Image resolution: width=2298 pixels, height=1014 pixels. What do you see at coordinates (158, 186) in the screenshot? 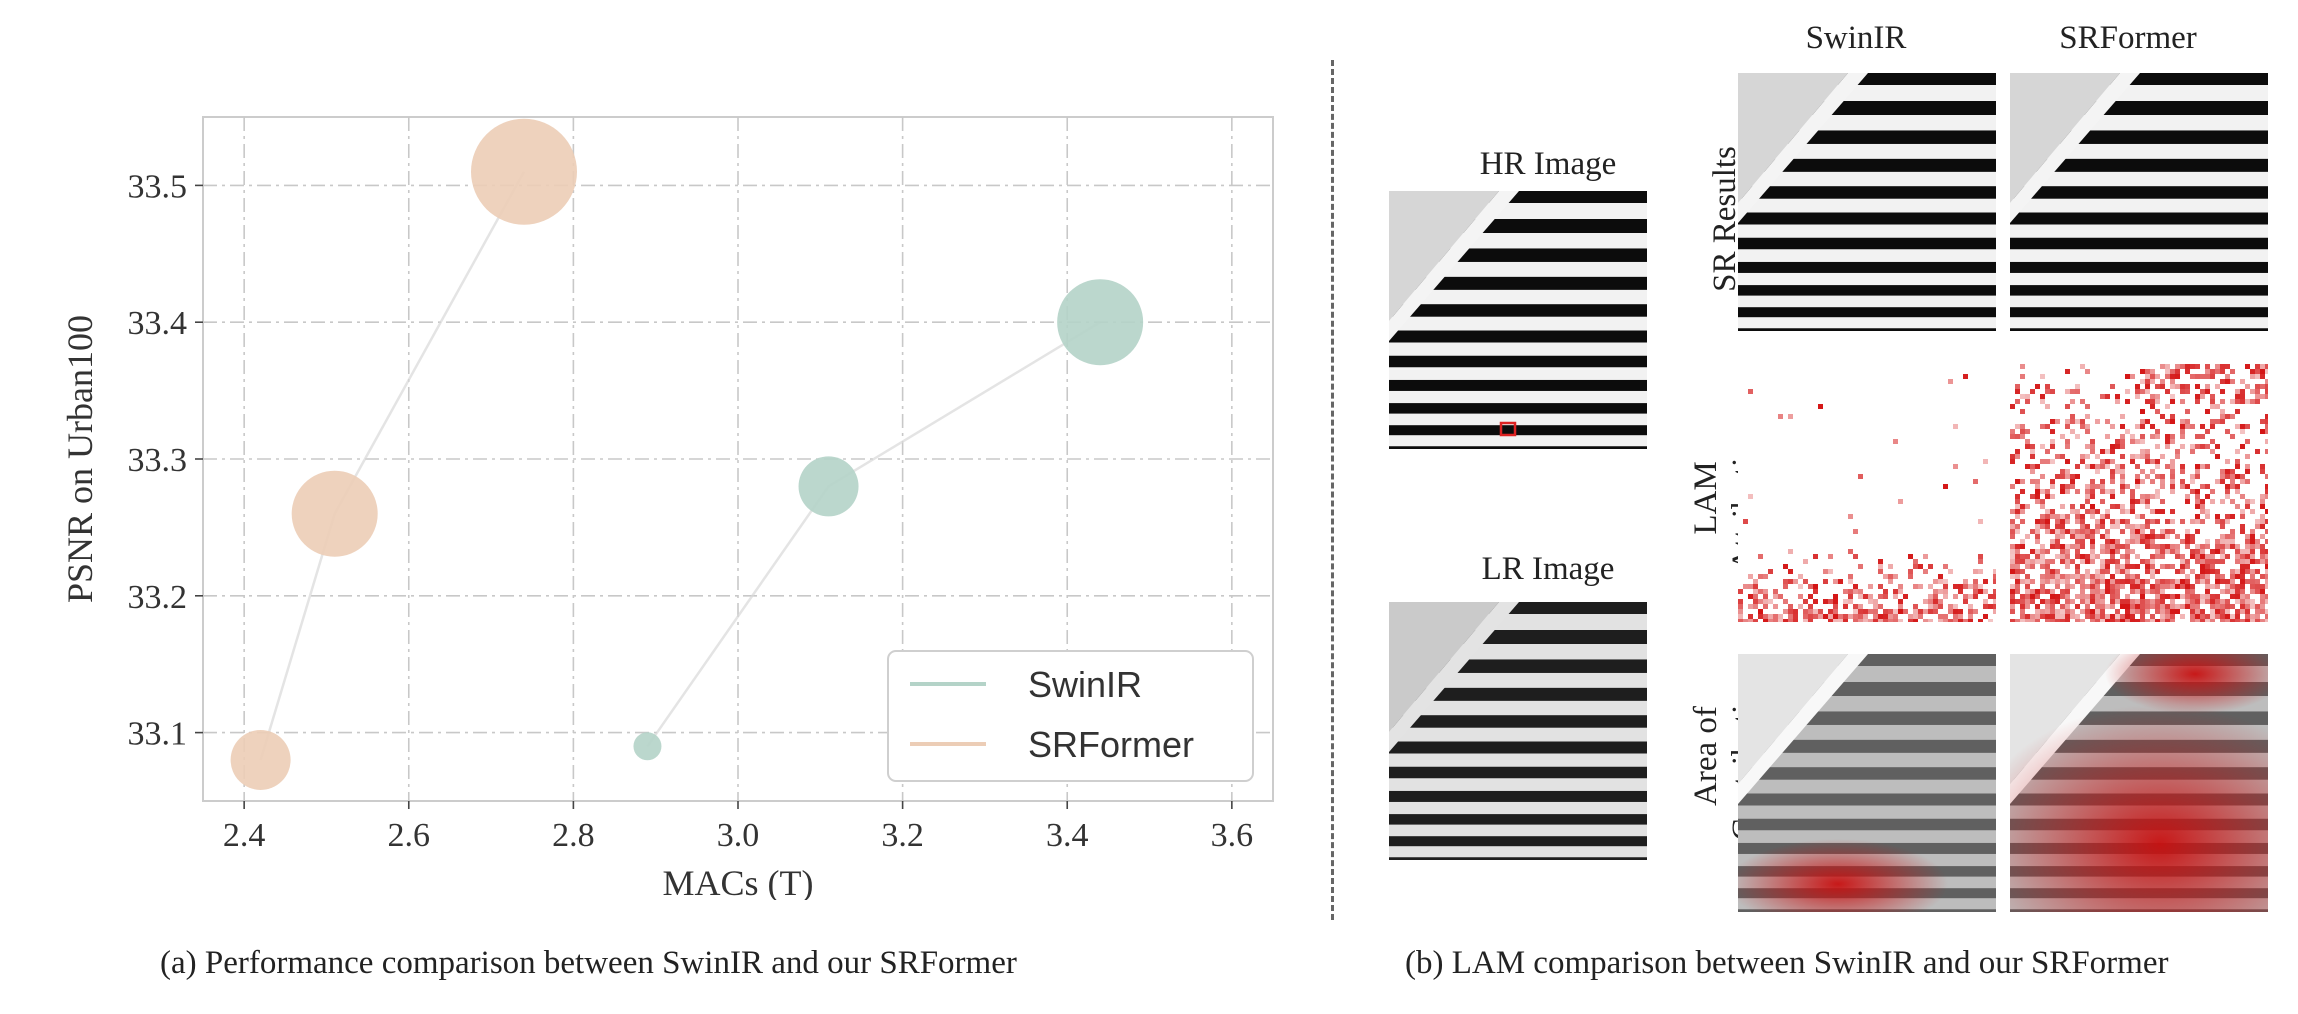
I see `y-tick-label: 33.5` at bounding box center [158, 186].